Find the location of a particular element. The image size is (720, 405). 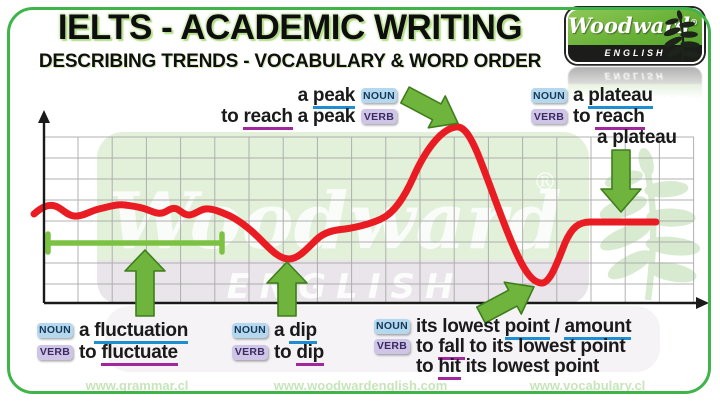

lowest-point-arrow-icon is located at coordinates (505, 302).